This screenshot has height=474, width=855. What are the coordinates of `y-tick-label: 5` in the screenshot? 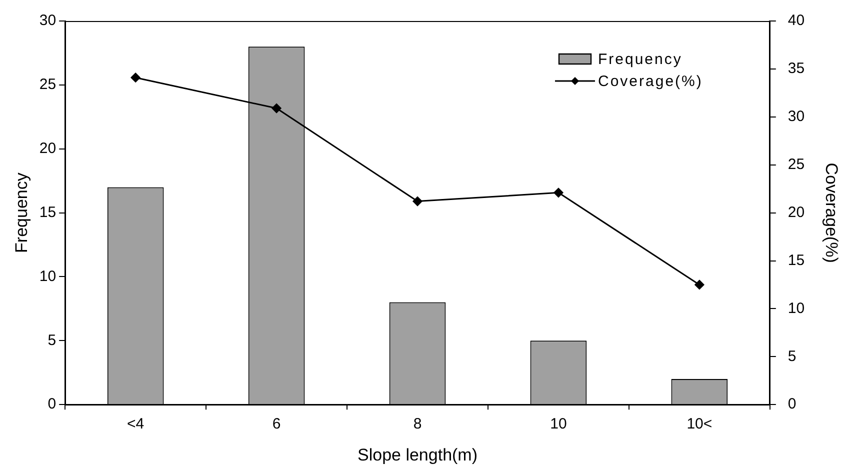 It's located at (52, 340).